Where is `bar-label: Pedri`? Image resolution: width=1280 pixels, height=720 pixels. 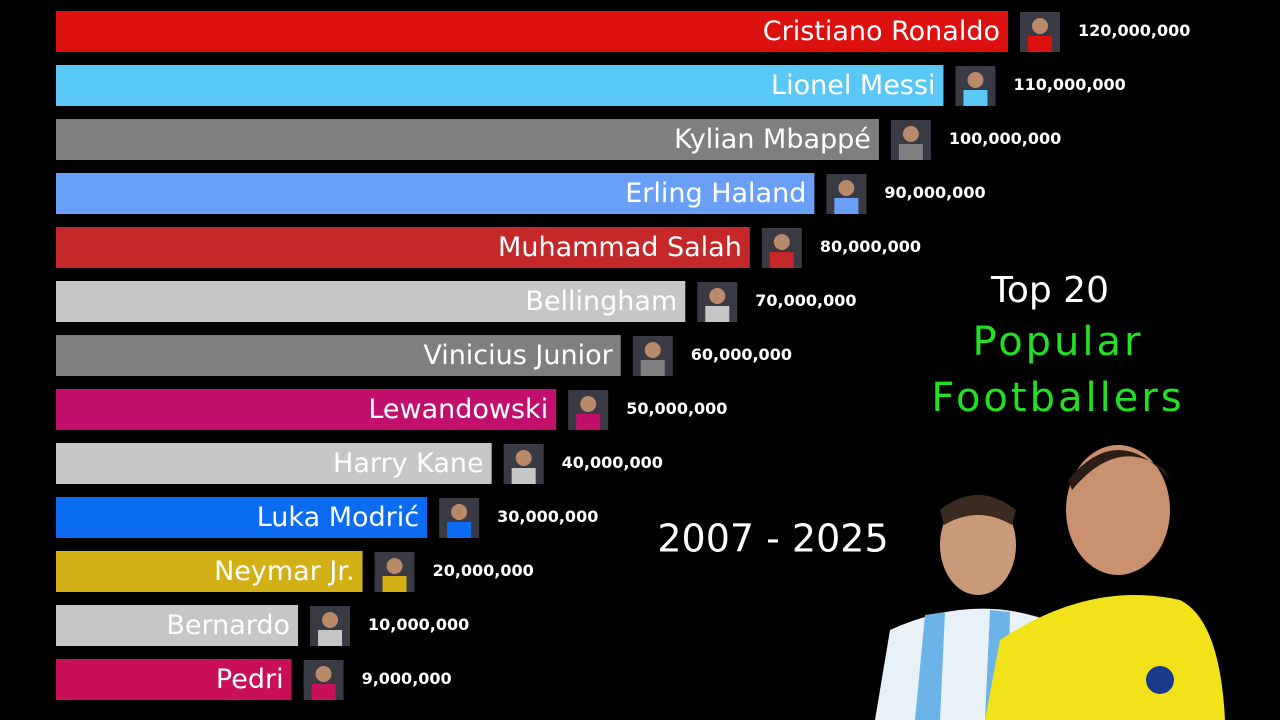
bar-label: Pedri is located at coordinates (250, 679).